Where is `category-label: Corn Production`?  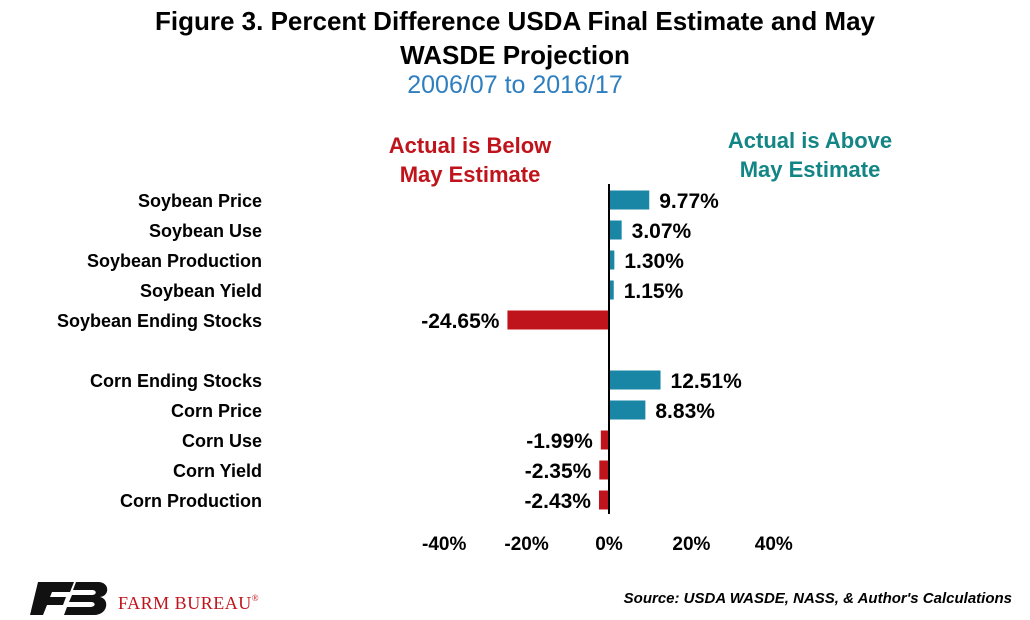 category-label: Corn Production is located at coordinates (191, 501).